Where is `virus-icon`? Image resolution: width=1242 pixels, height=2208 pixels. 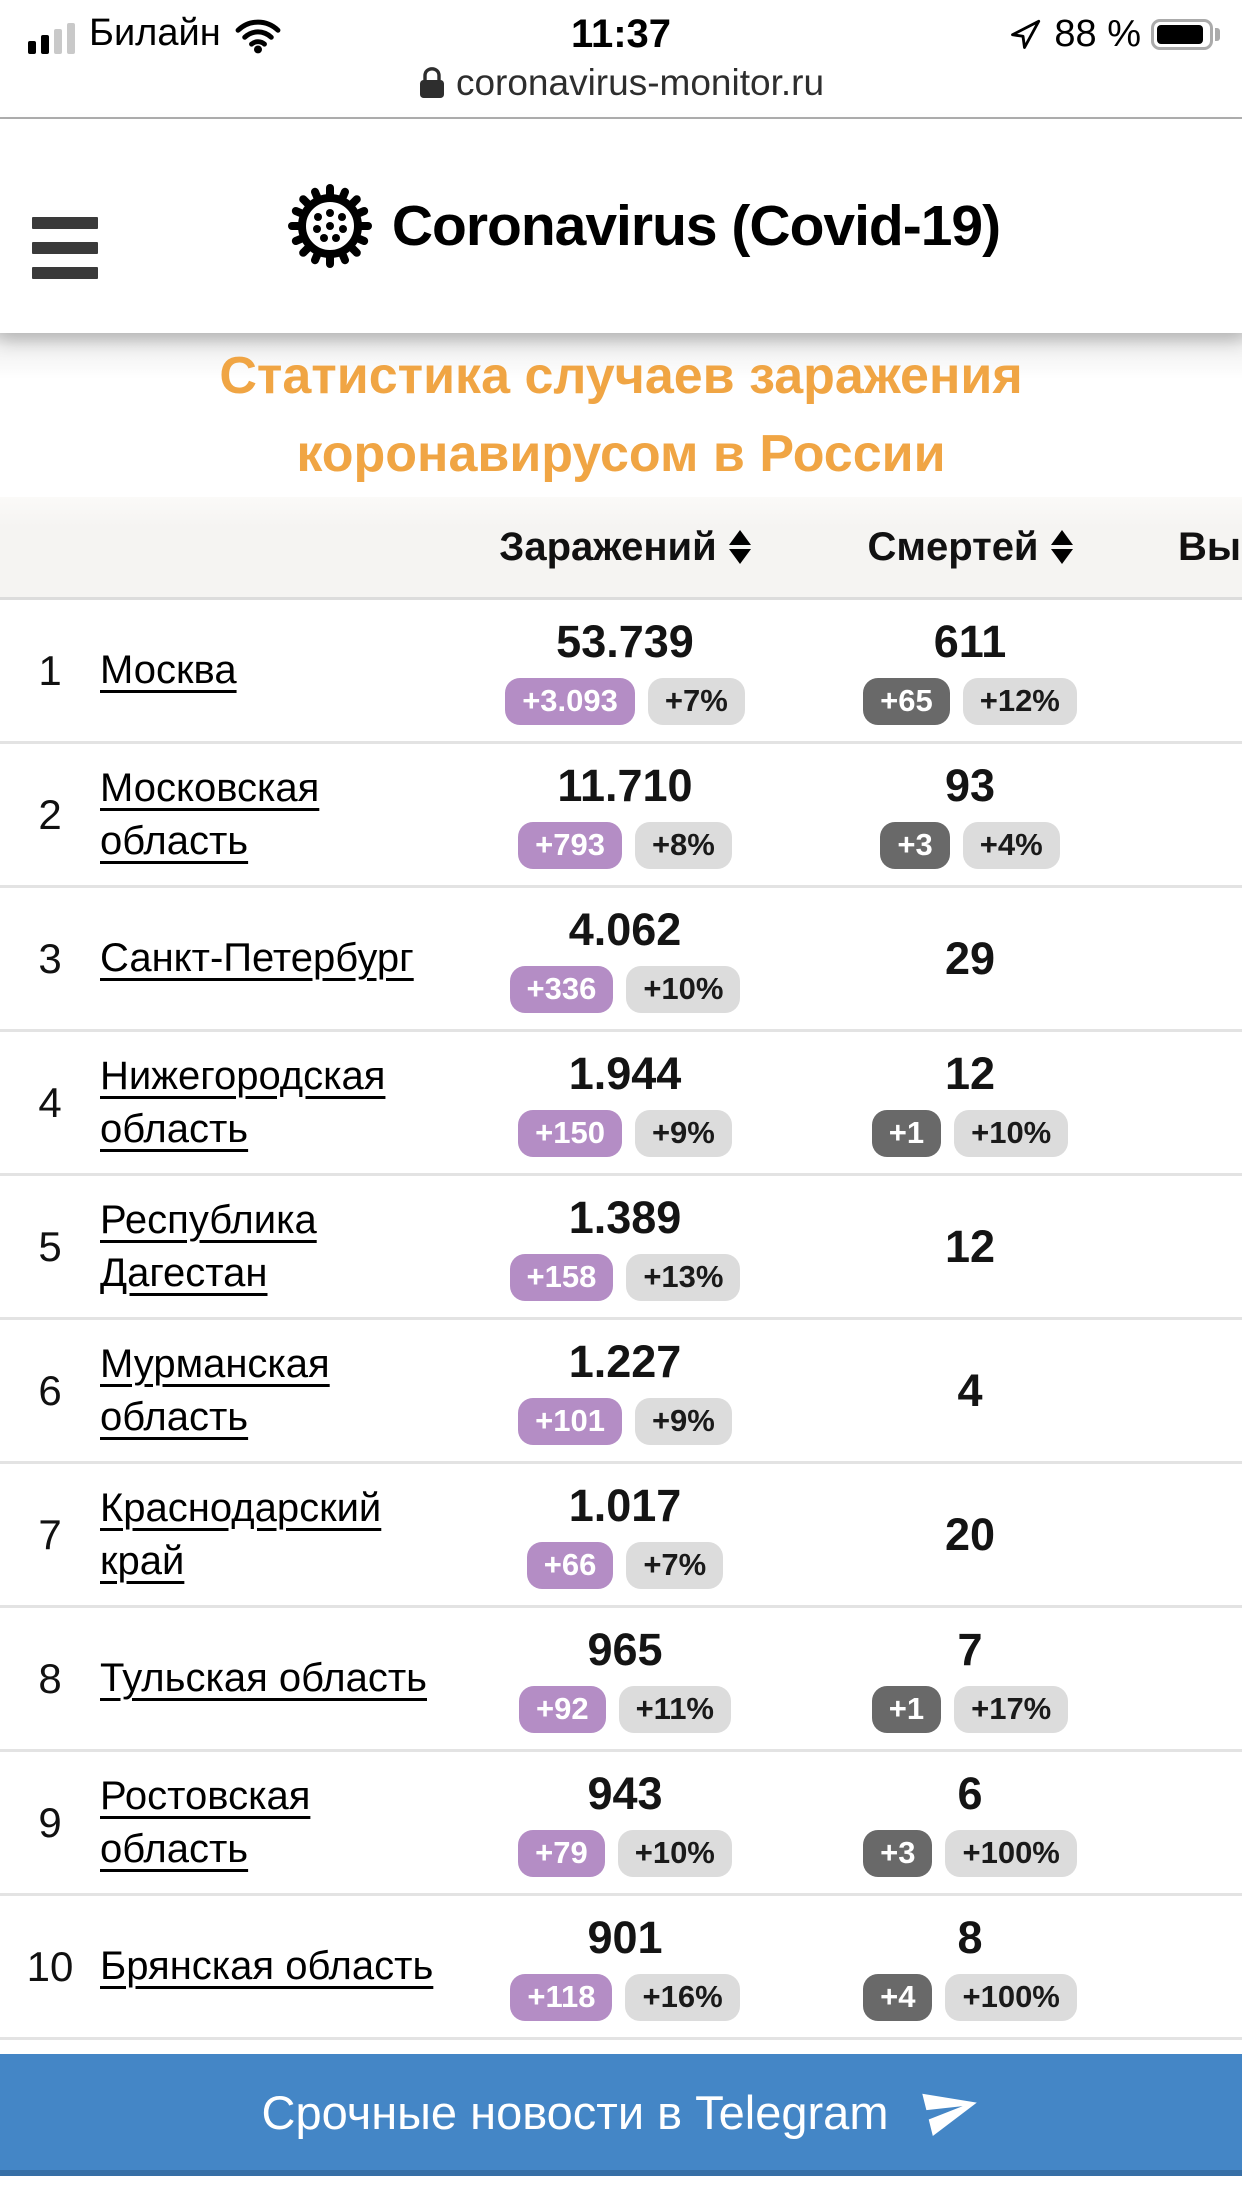 virus-icon is located at coordinates (329, 226).